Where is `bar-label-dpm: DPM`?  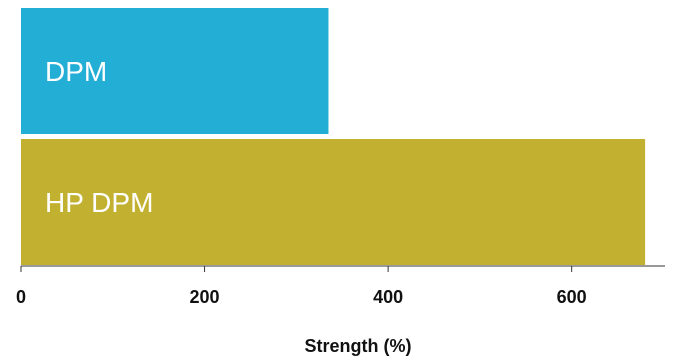
bar-label-dpm: DPM is located at coordinates (76, 71).